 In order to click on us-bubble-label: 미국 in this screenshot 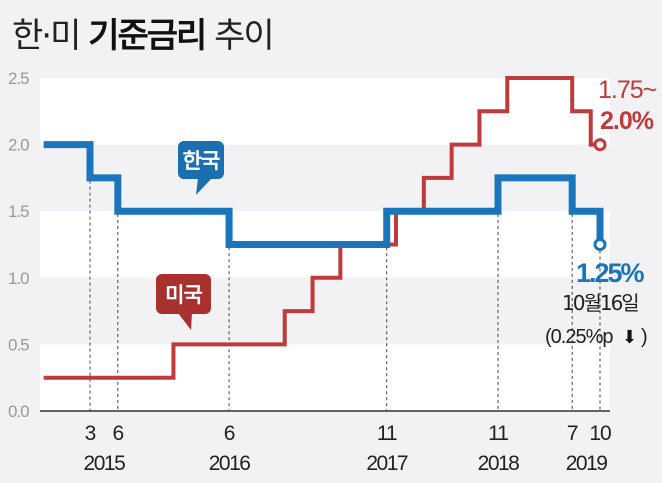, I will do `click(183, 295)`.